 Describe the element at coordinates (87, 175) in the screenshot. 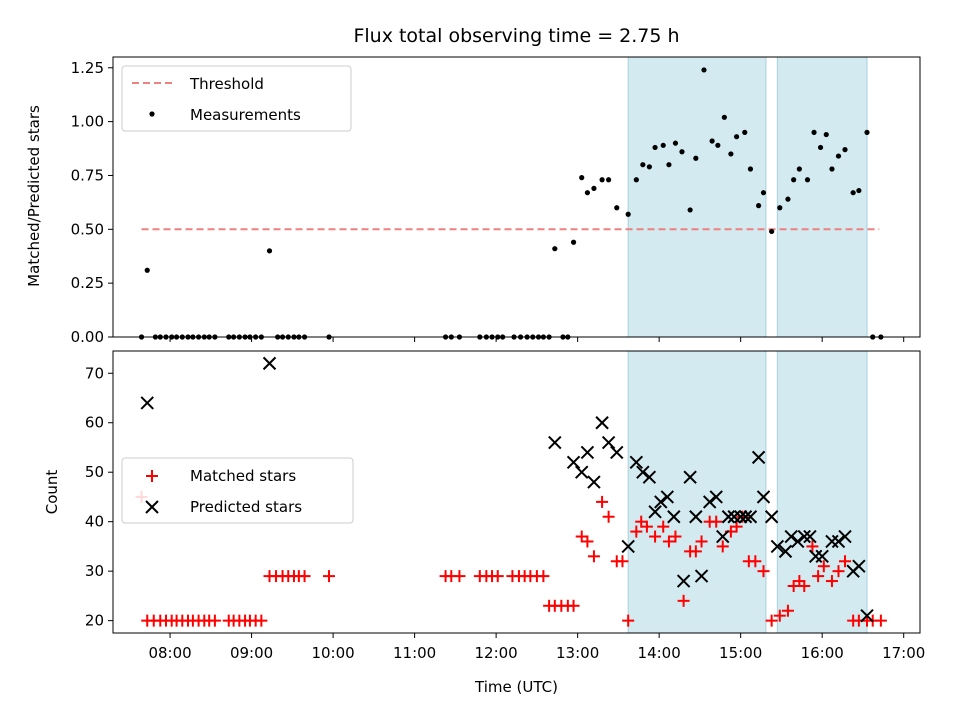

I see `top-y-tick-label: 0.75` at that location.